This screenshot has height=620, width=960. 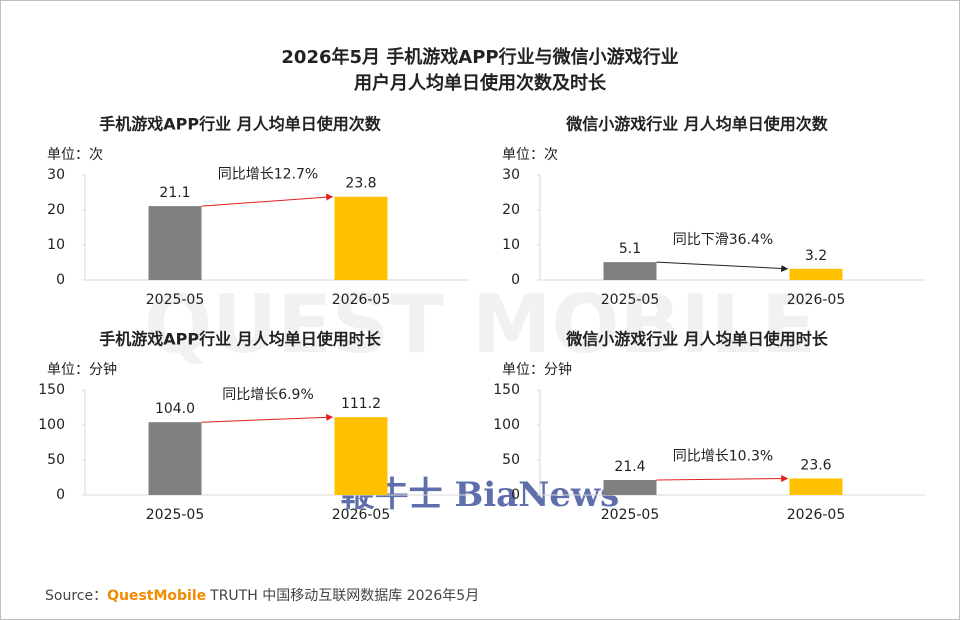 I want to click on value-label: 21.1, so click(x=174, y=193).